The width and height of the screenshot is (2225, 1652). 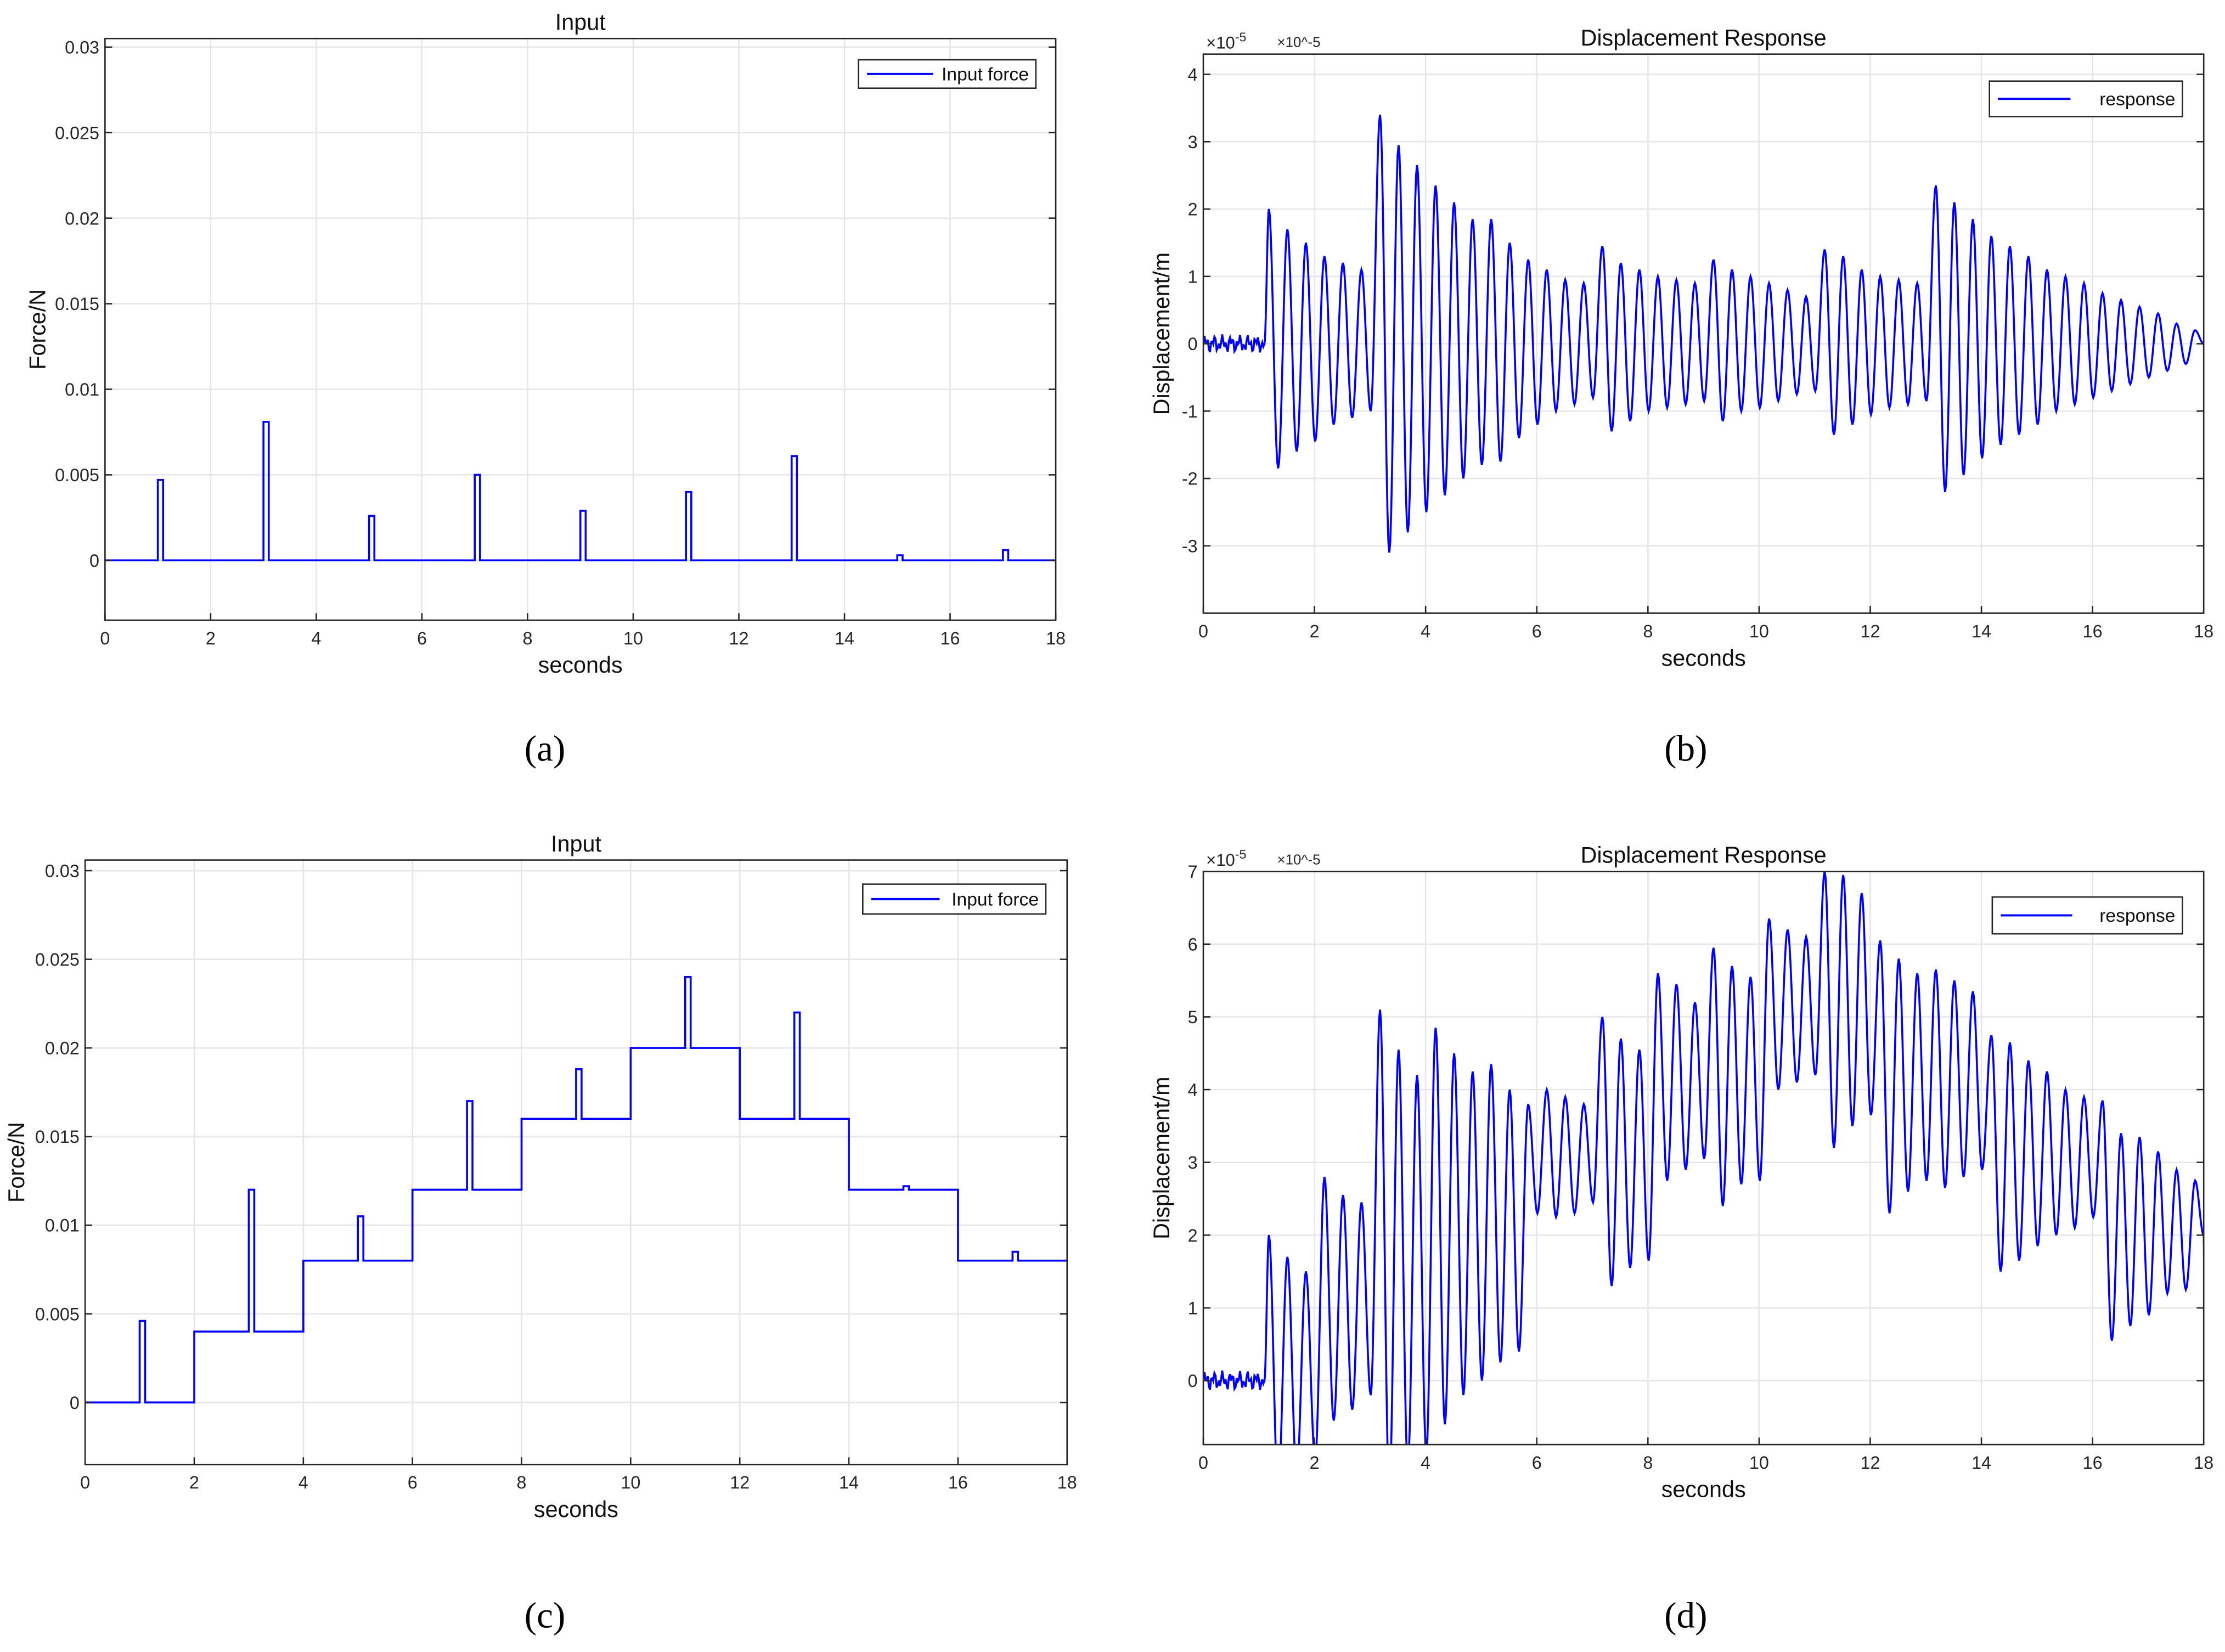 I want to click on panel-label-d: (d), so click(x=1685, y=1615).